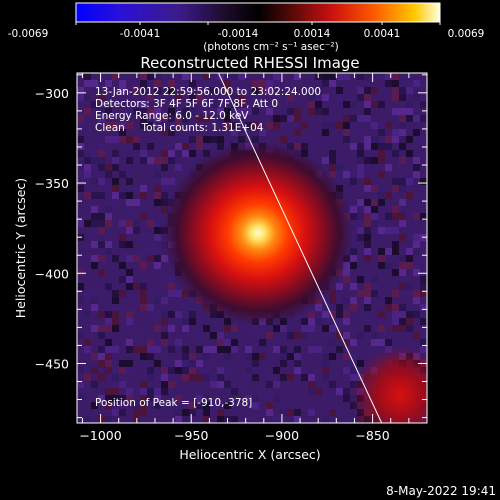 The image size is (500, 500). What do you see at coordinates (282, 435) in the screenshot?
I see `x-tick-label: −900` at bounding box center [282, 435].